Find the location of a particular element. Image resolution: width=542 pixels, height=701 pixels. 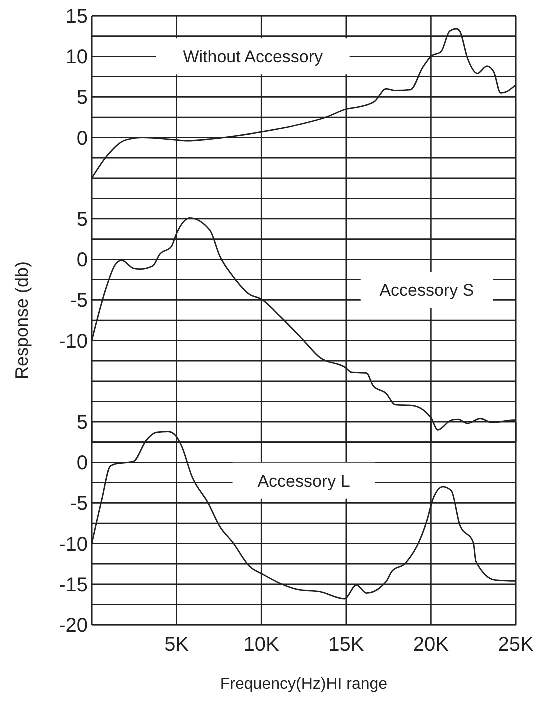

y-tick-label: 15 is located at coordinates (77, 17).